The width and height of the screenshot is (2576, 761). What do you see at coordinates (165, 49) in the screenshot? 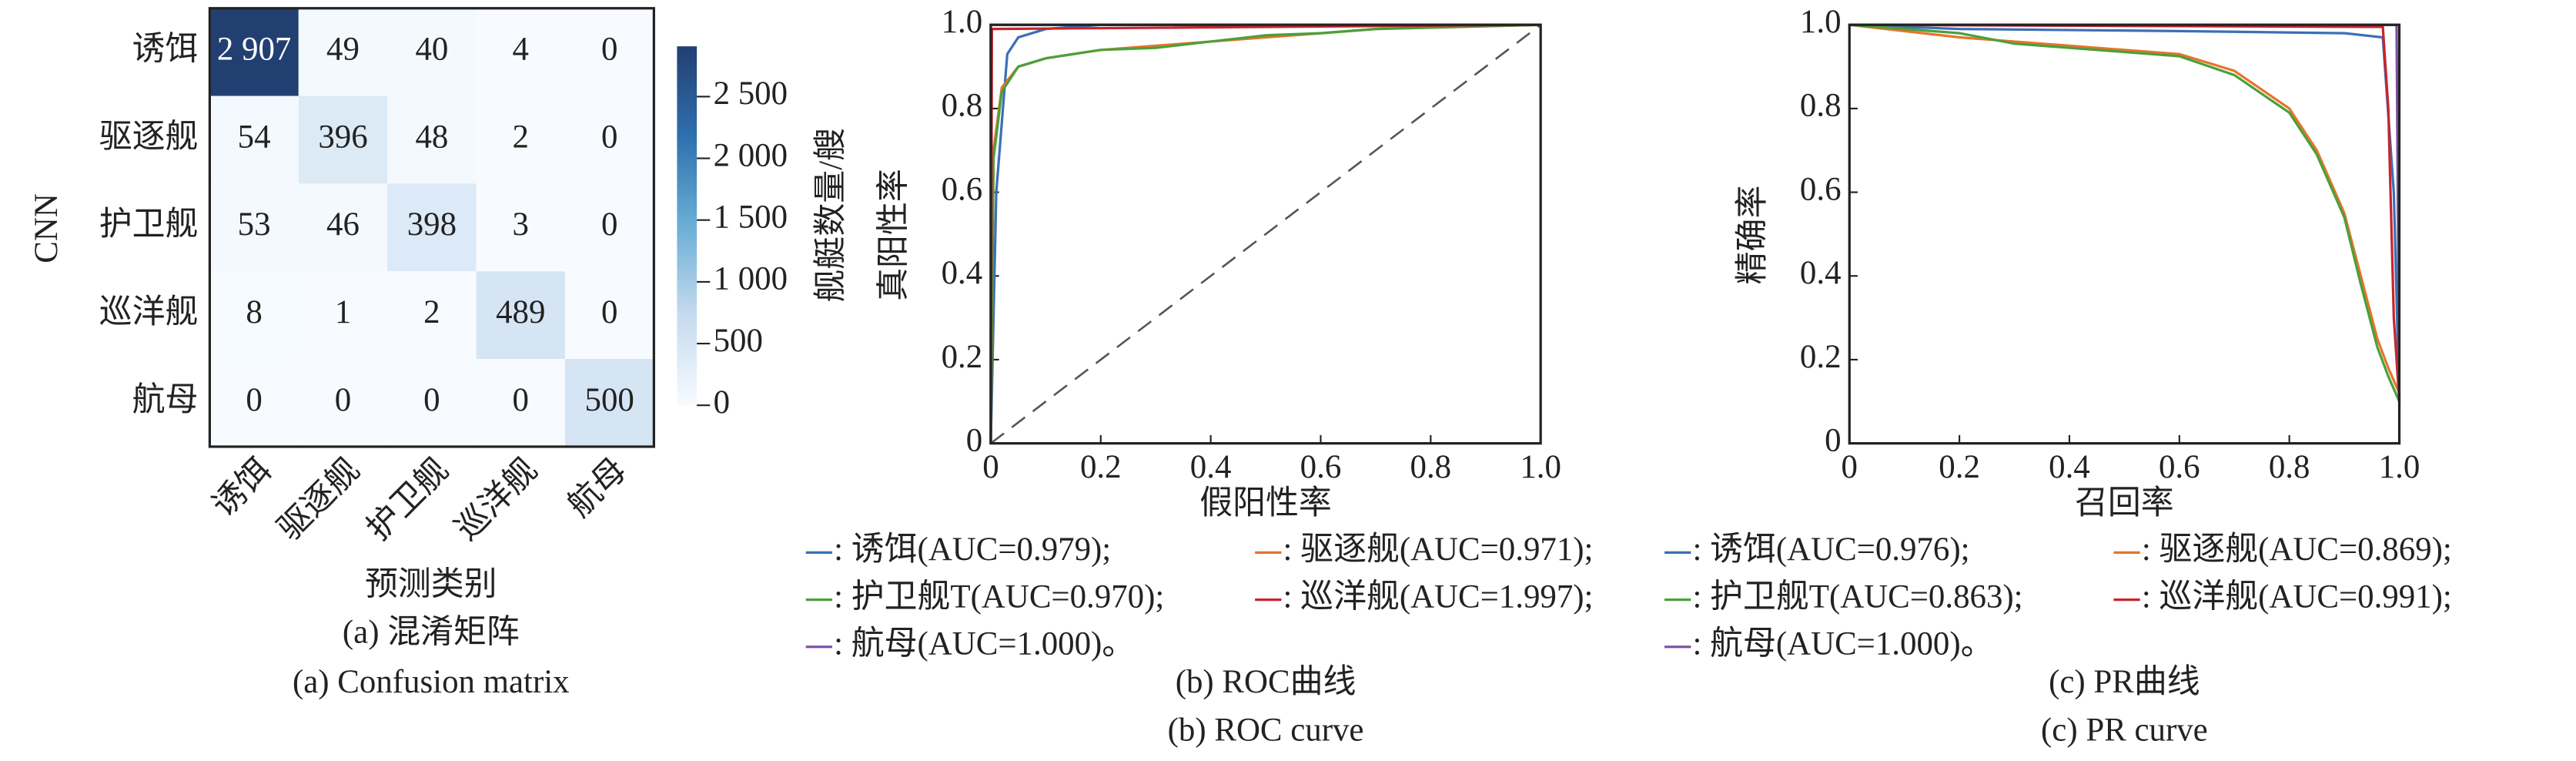
I see `y-tick-label: 诱饵` at bounding box center [165, 49].